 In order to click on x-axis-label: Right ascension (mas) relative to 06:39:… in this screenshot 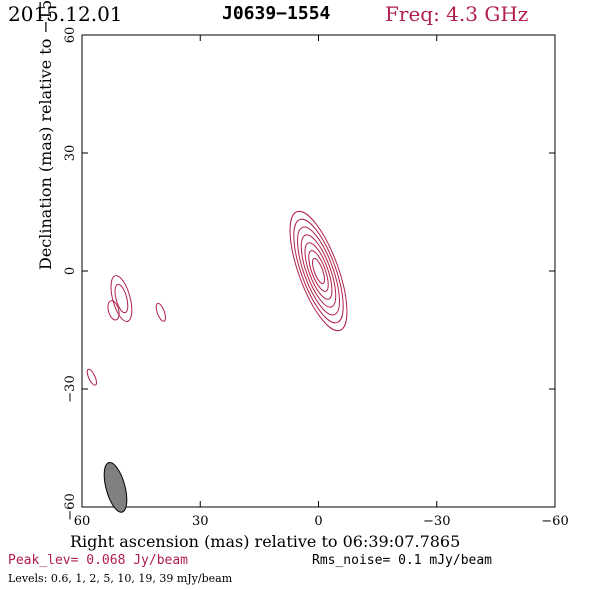, I will do `click(265, 541)`.